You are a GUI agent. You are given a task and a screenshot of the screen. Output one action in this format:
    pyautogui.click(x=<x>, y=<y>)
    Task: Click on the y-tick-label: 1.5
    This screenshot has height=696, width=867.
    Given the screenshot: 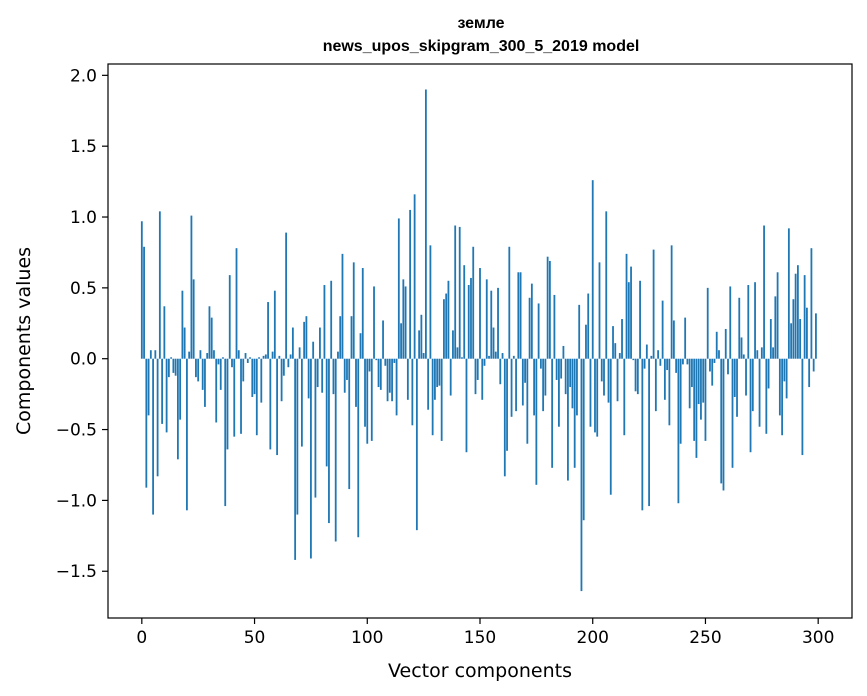 What is the action you would take?
    pyautogui.click(x=83, y=147)
    